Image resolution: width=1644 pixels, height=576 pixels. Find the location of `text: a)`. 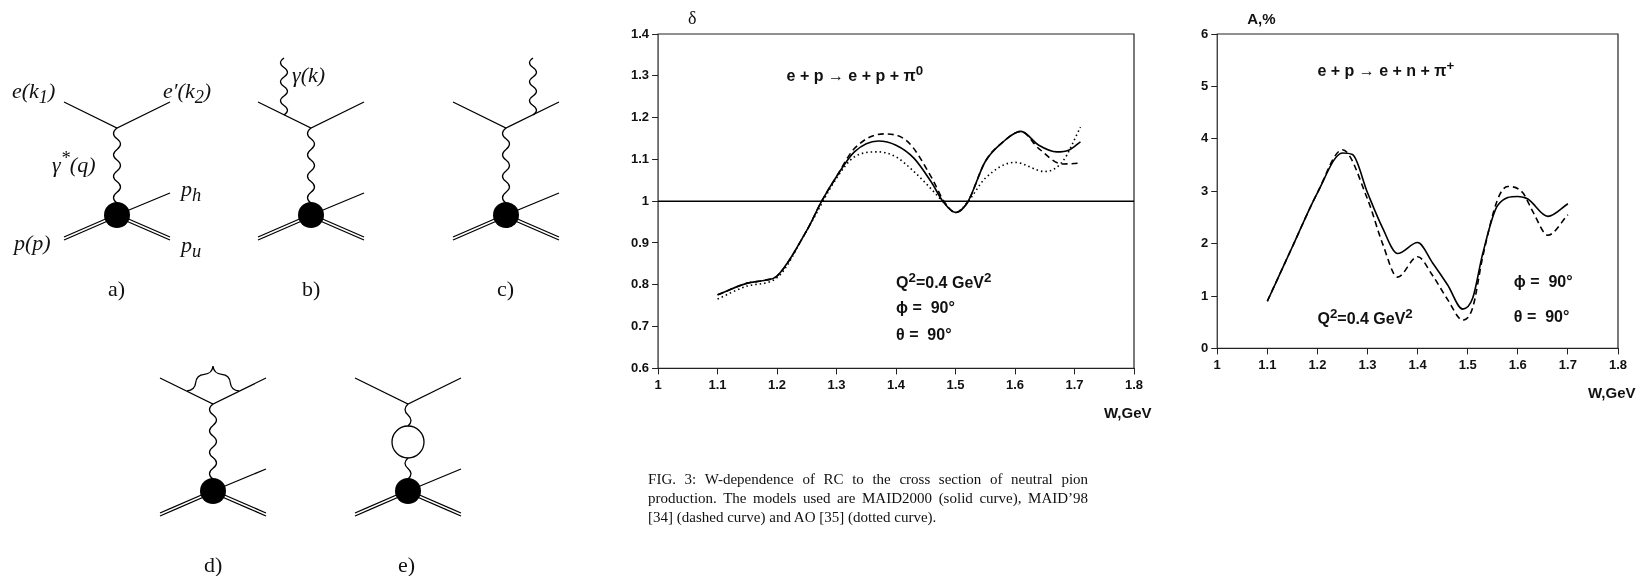

text: a) is located at coordinates (117, 289).